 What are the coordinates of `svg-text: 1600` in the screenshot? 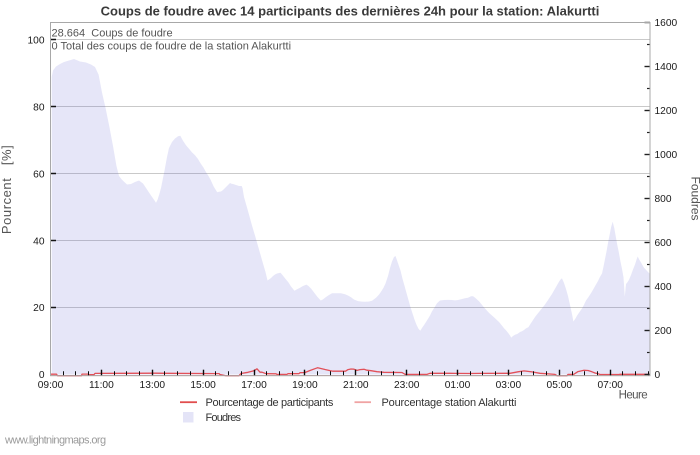 It's located at (666, 23).